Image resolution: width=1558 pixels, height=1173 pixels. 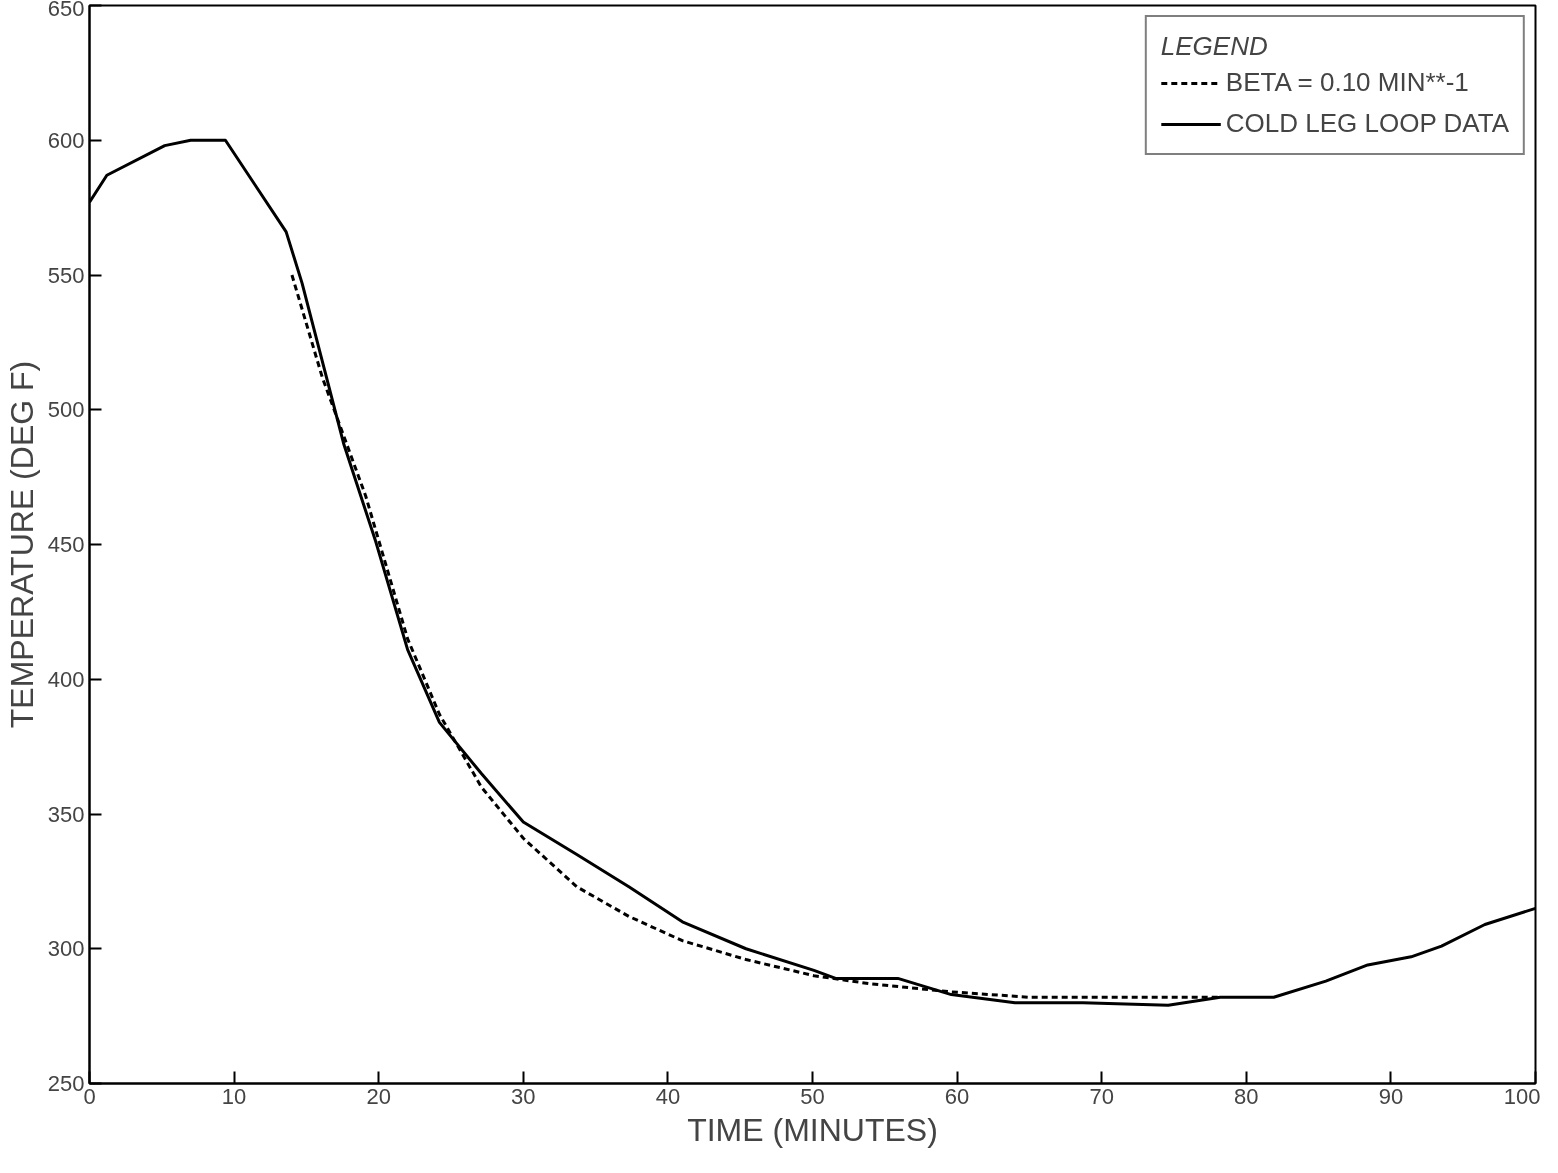 What do you see at coordinates (66, 949) in the screenshot?
I see `y-tick-label: 300` at bounding box center [66, 949].